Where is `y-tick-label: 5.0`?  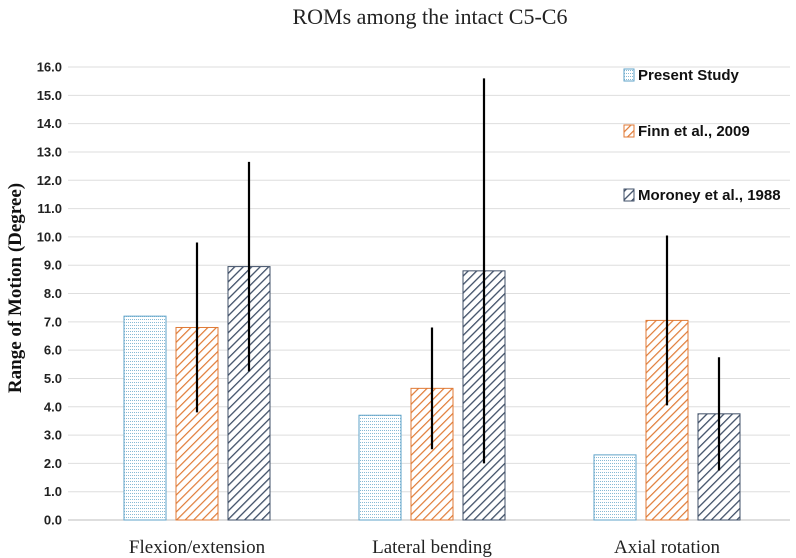 y-tick-label: 5.0 is located at coordinates (53, 378).